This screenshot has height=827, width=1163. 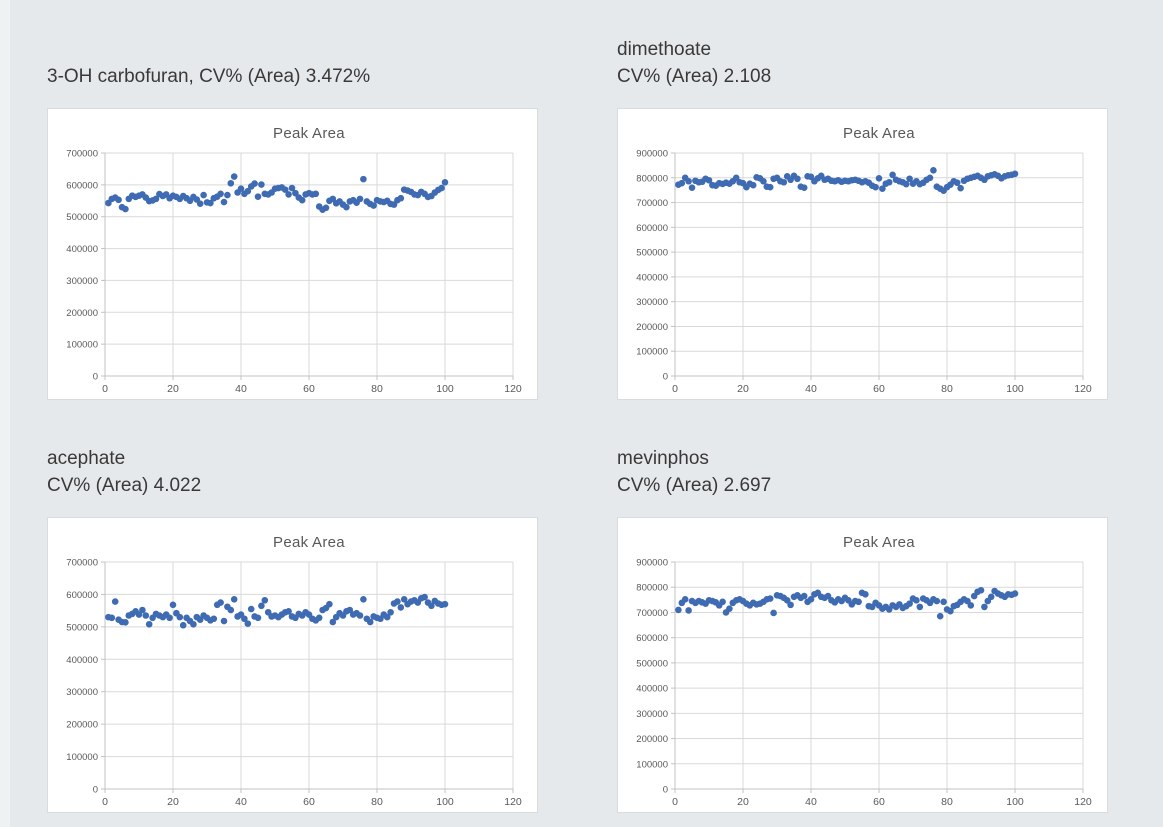 What do you see at coordinates (652, 613) in the screenshot?
I see `y-tick-label: 700000` at bounding box center [652, 613].